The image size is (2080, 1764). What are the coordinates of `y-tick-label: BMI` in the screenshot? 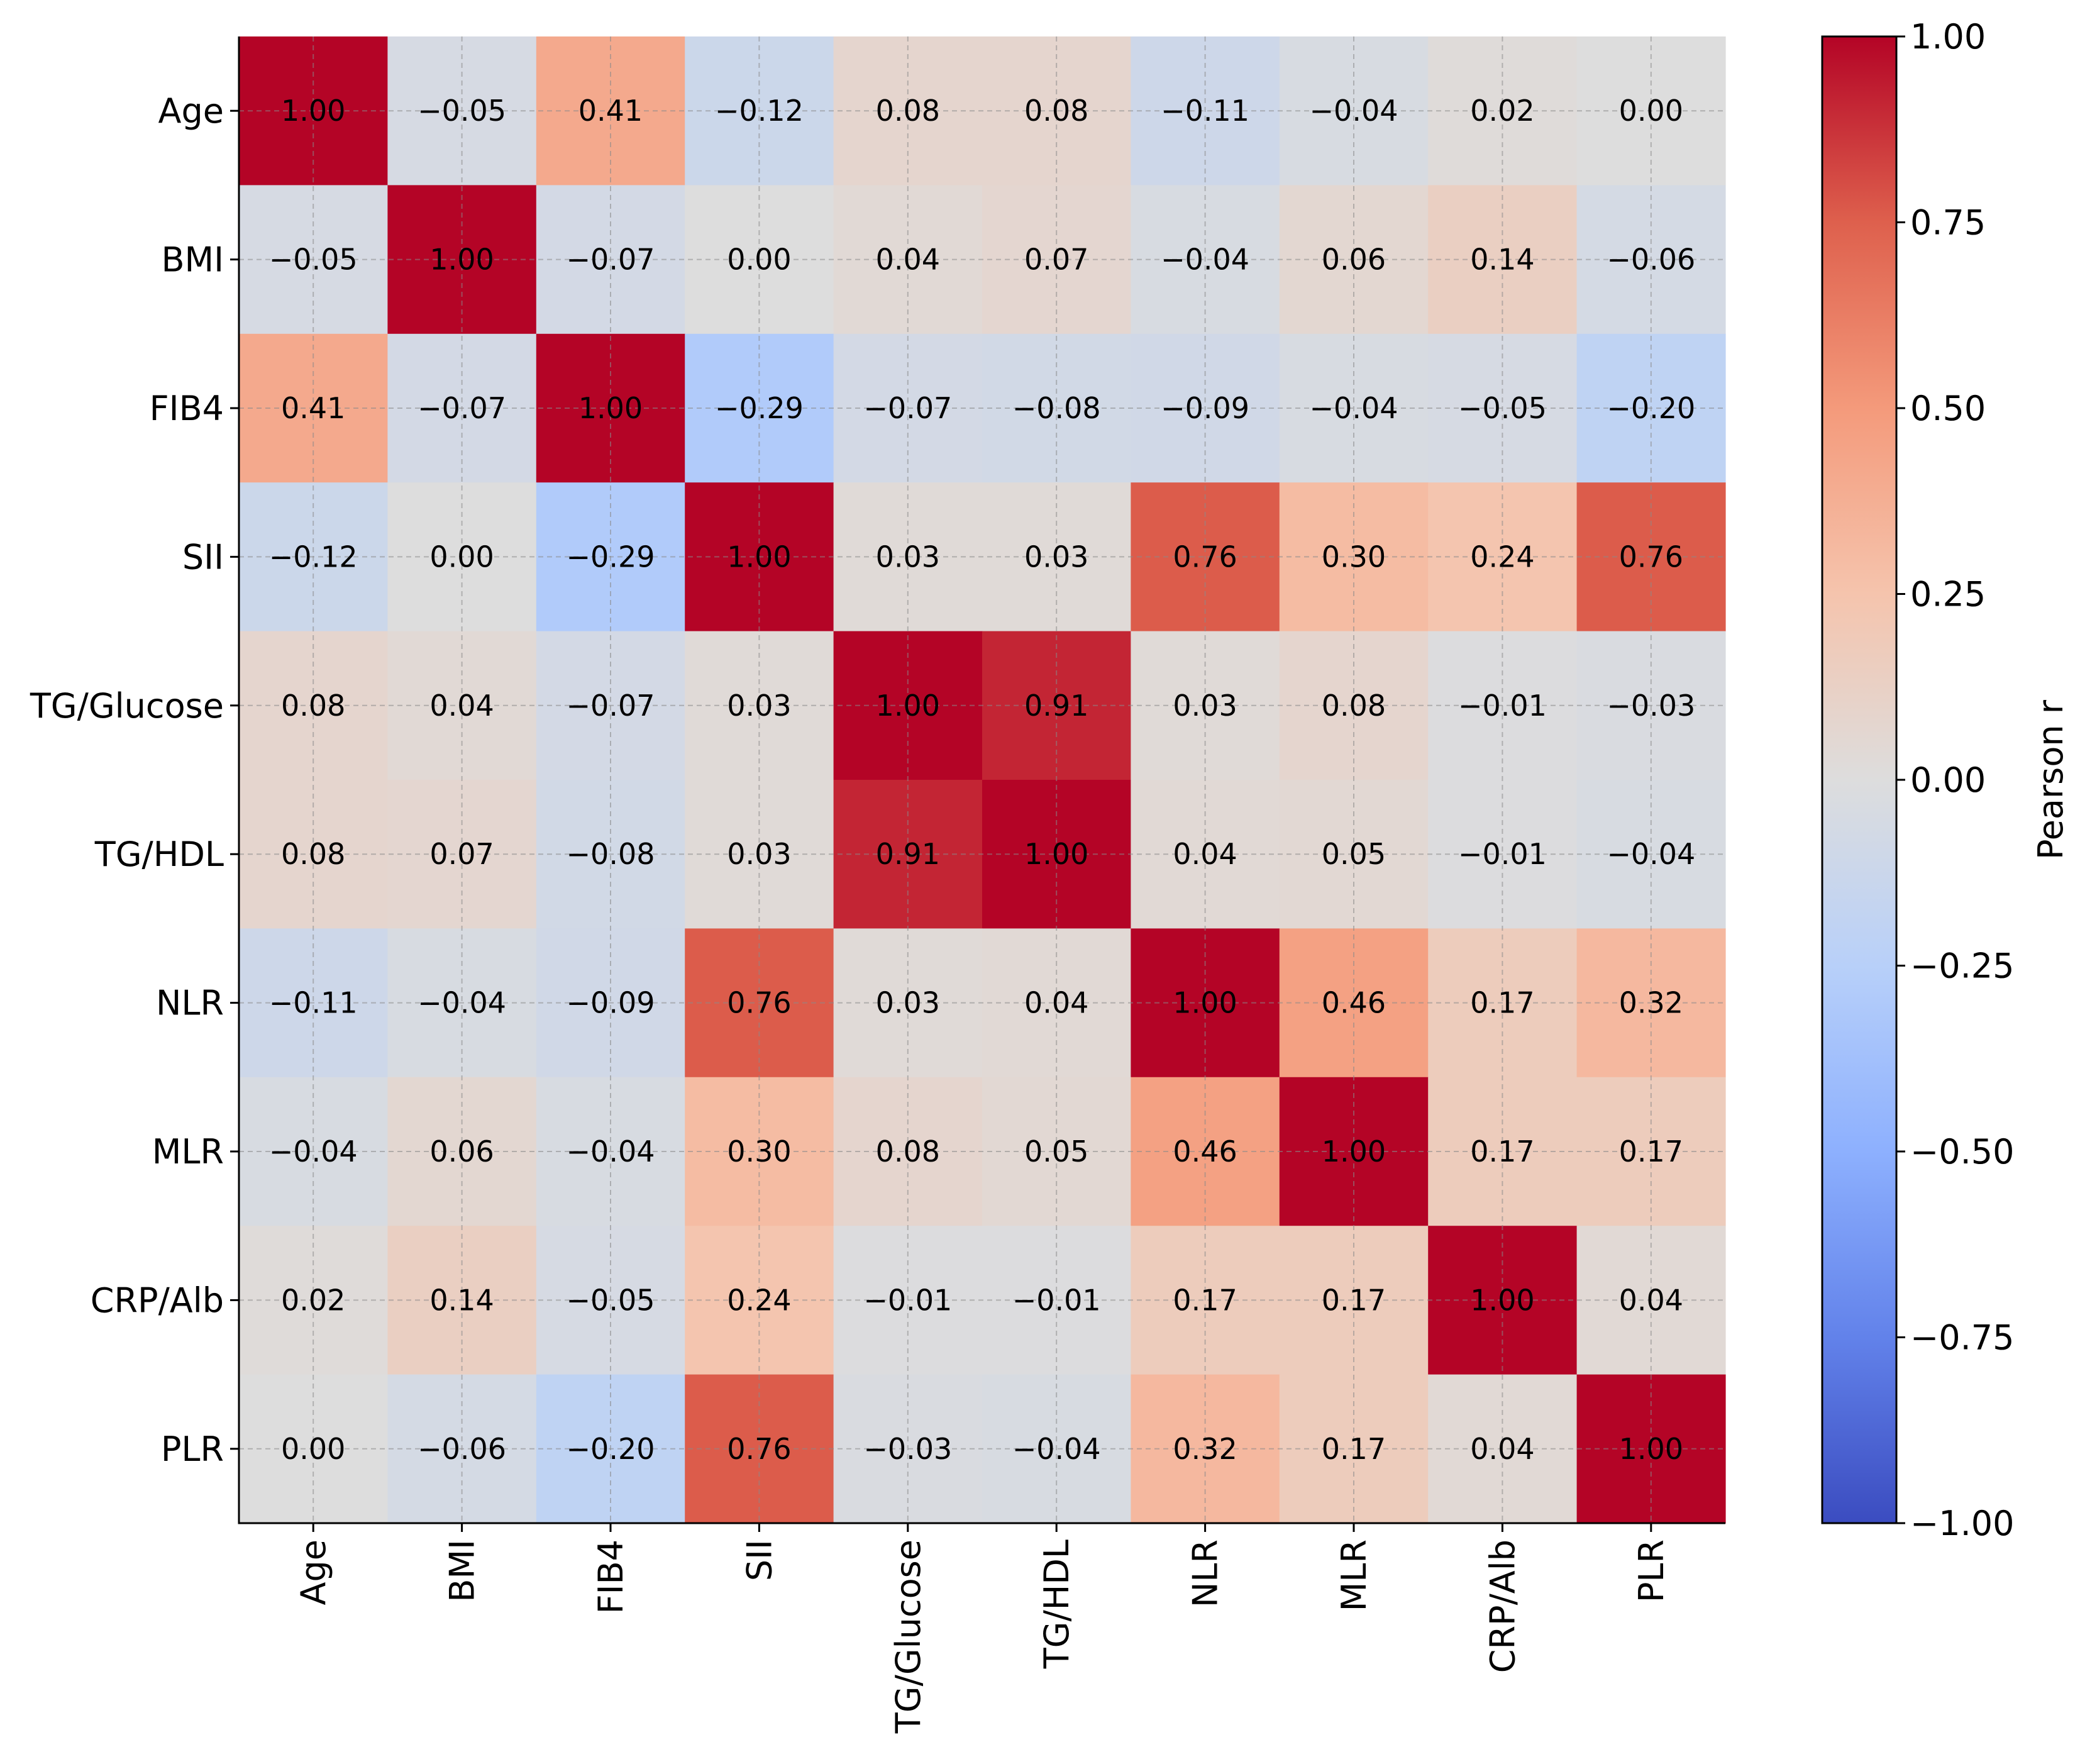 It's located at (192, 260).